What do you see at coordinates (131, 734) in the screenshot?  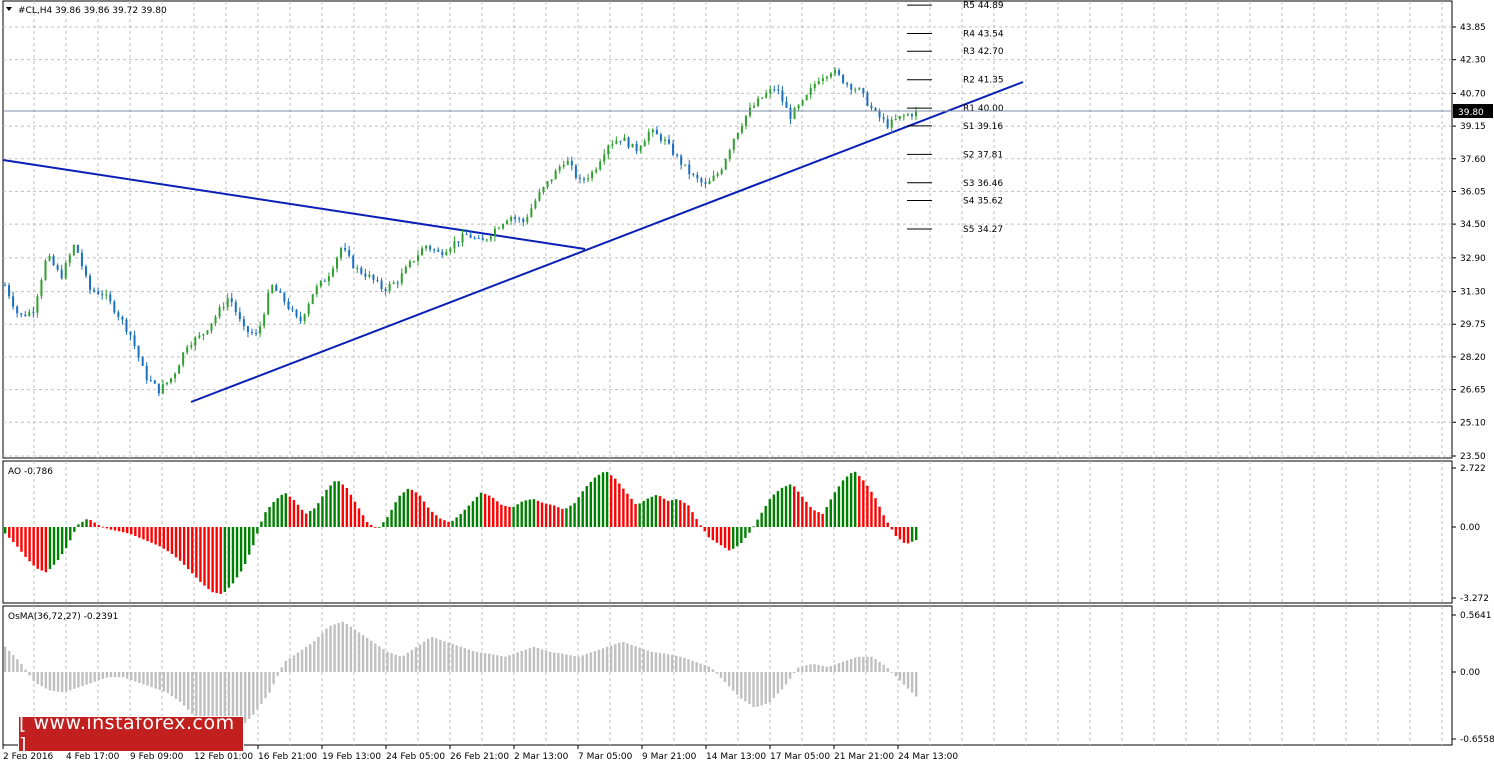 I see `watermark-logo: [ www.instaforex.com ]` at bounding box center [131, 734].